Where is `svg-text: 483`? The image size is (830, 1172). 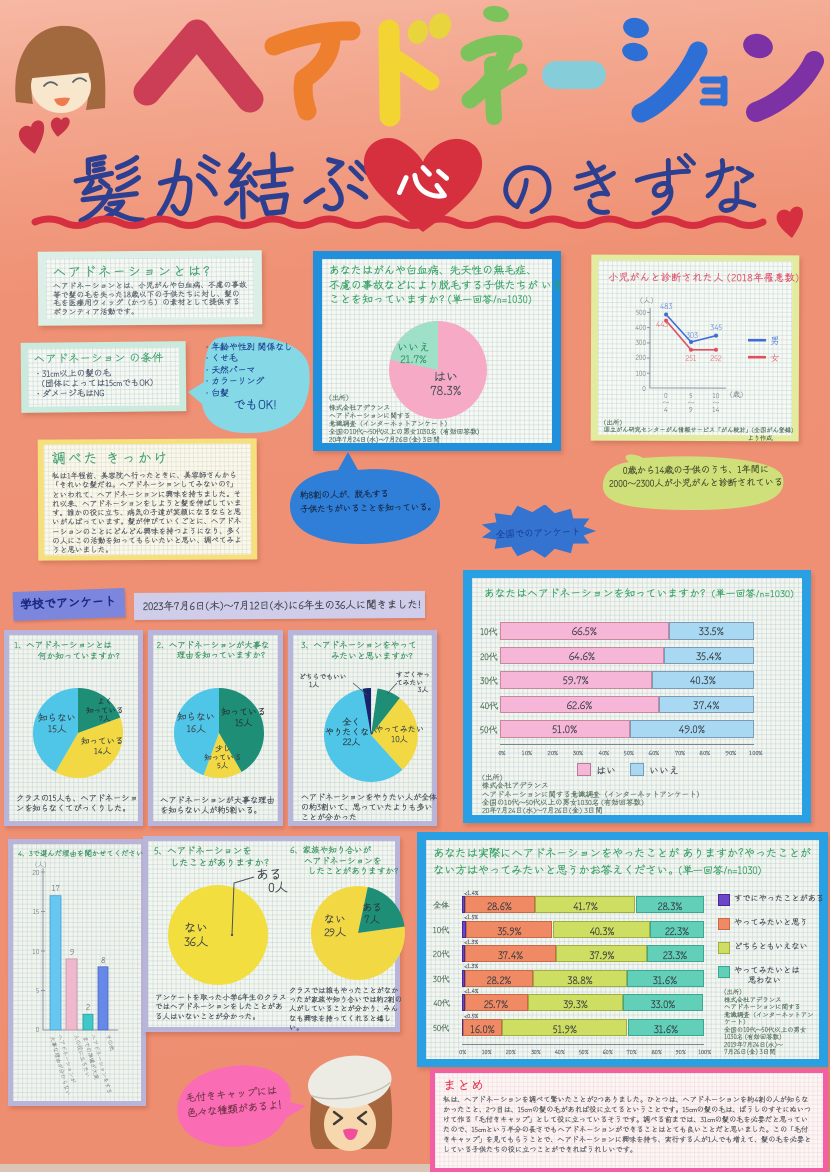
svg-text: 483 is located at coordinates (666, 306).